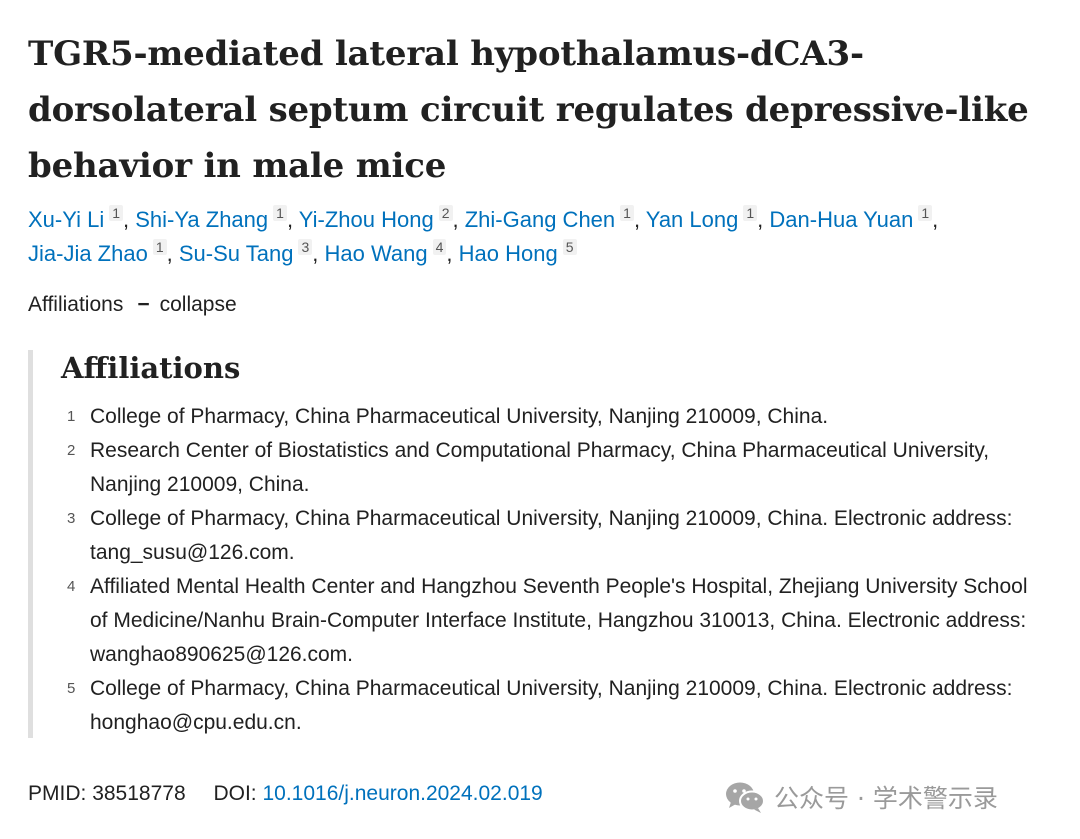  Describe the element at coordinates (66, 219) in the screenshot. I see `author-link: Xu-Yi Li` at that location.